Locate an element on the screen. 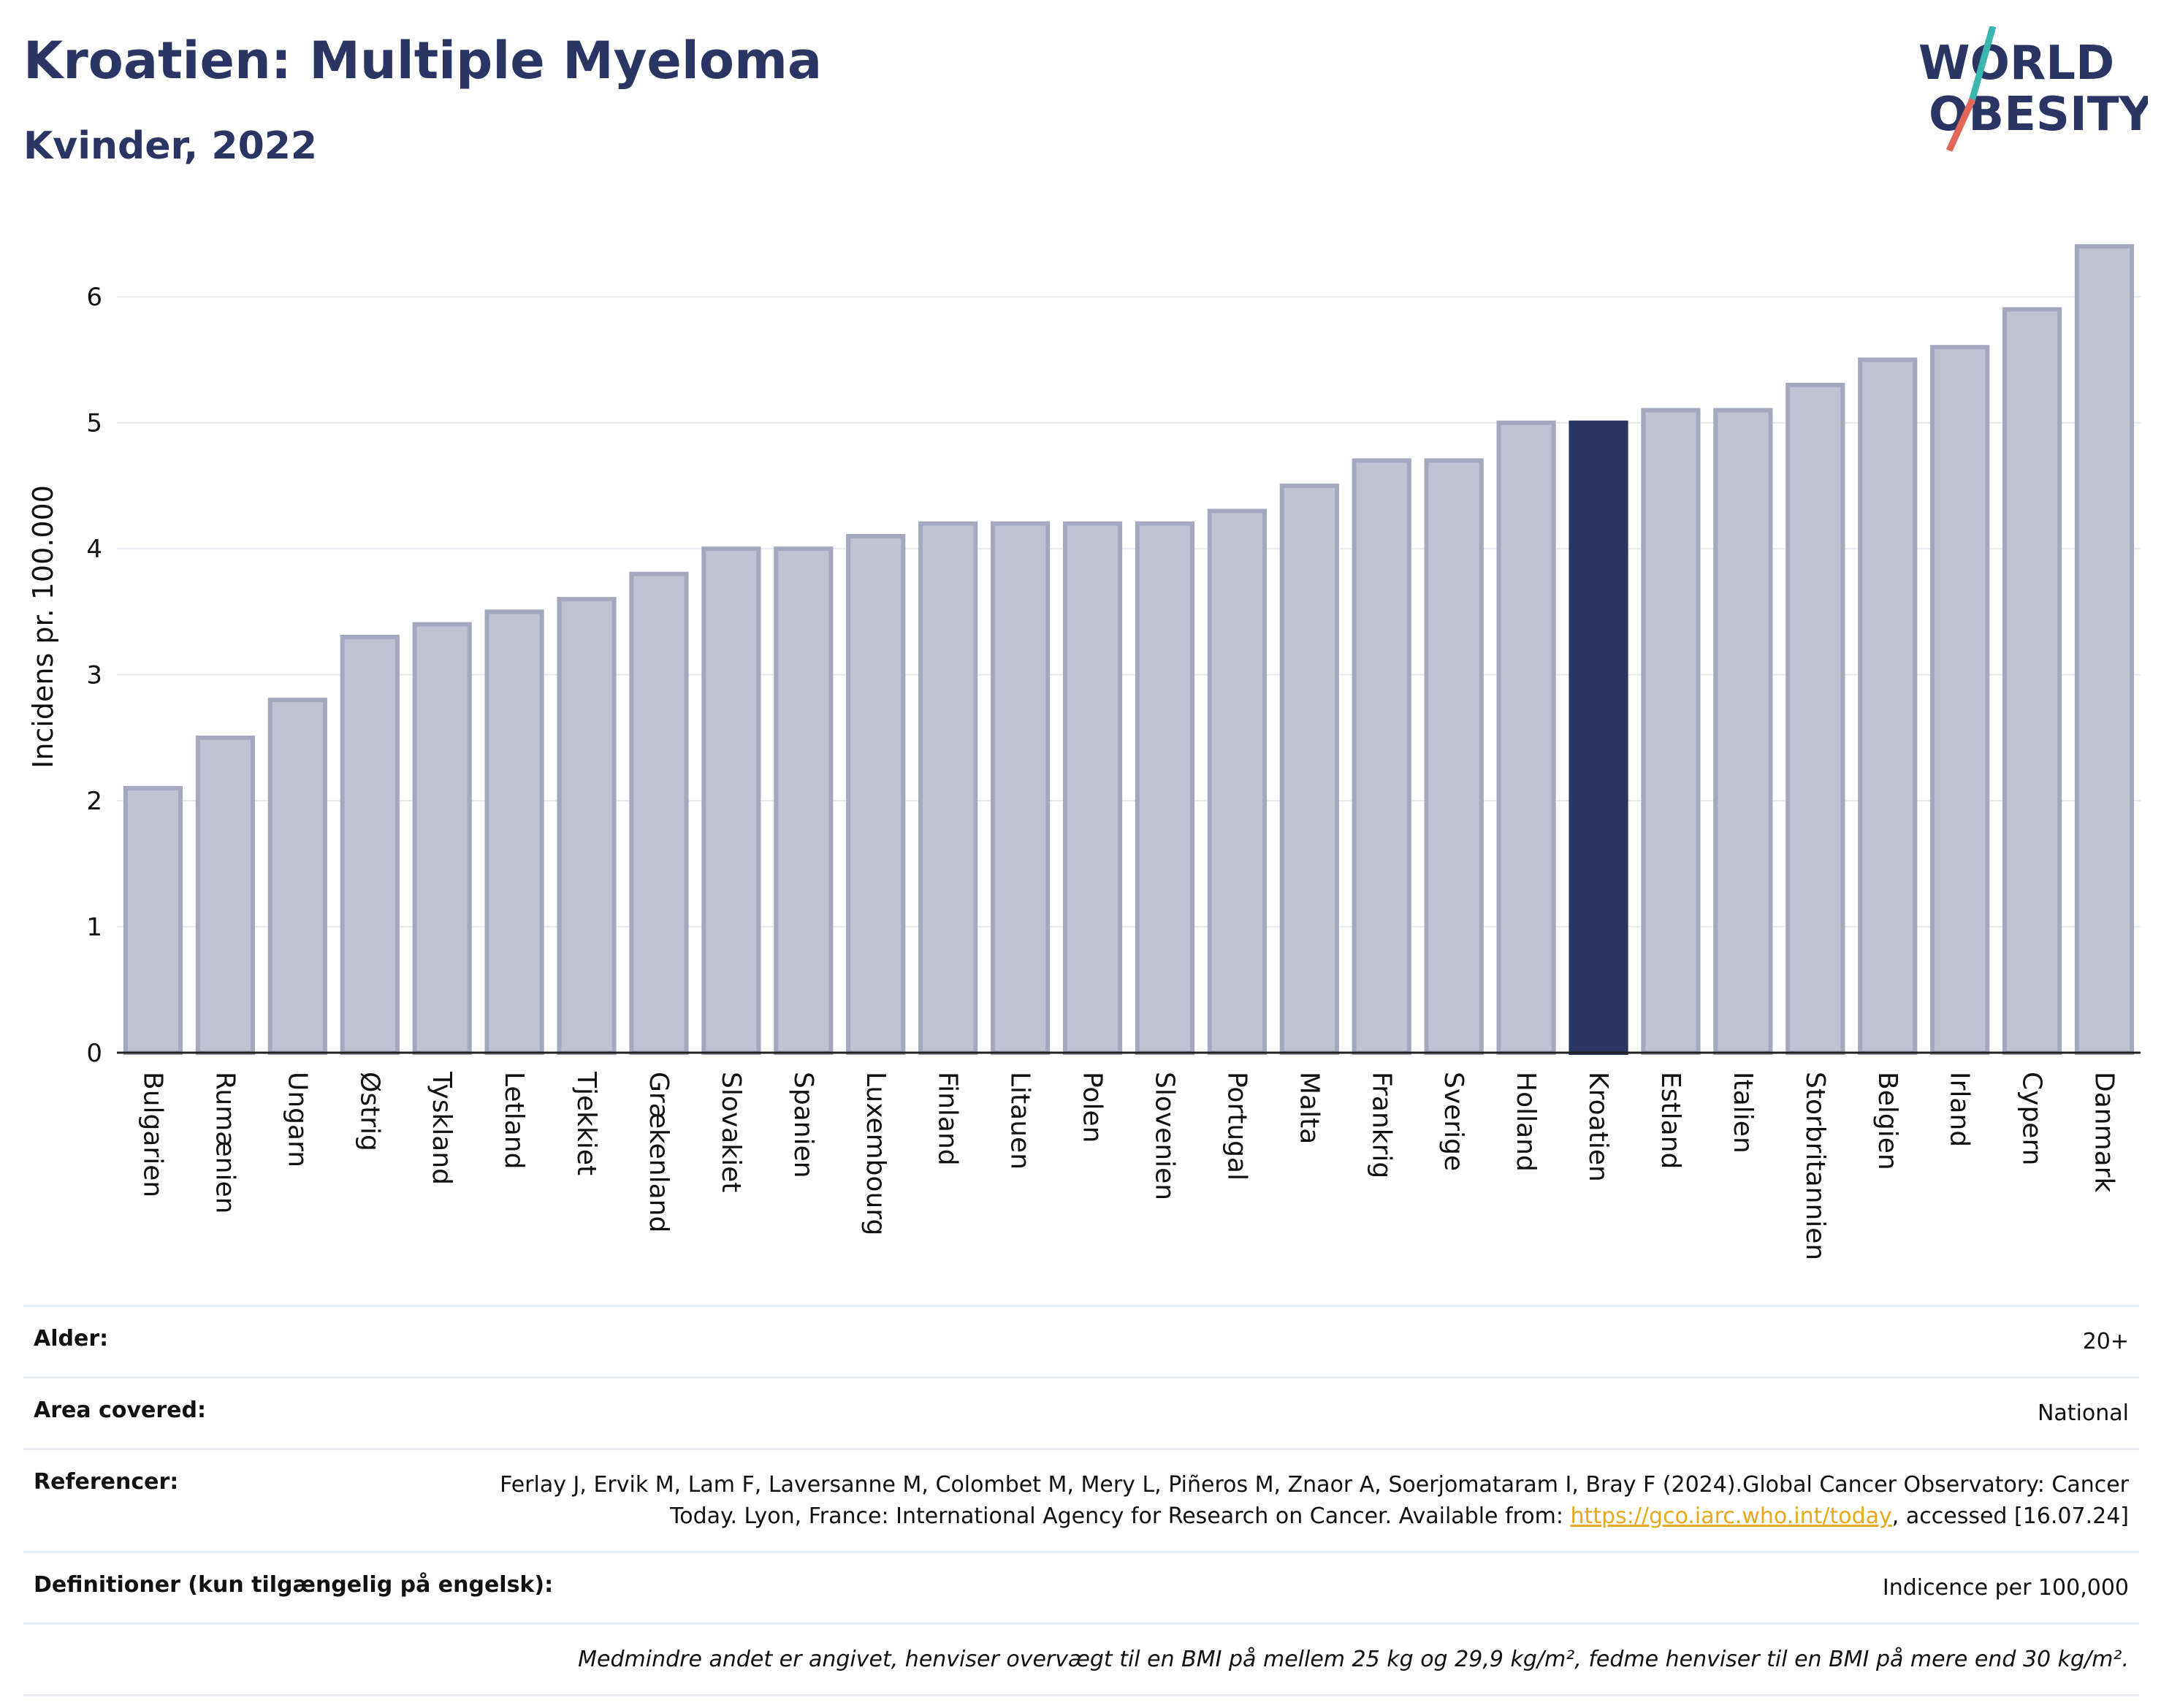  x-tick-label: Tjekkiet is located at coordinates (586, 1123).